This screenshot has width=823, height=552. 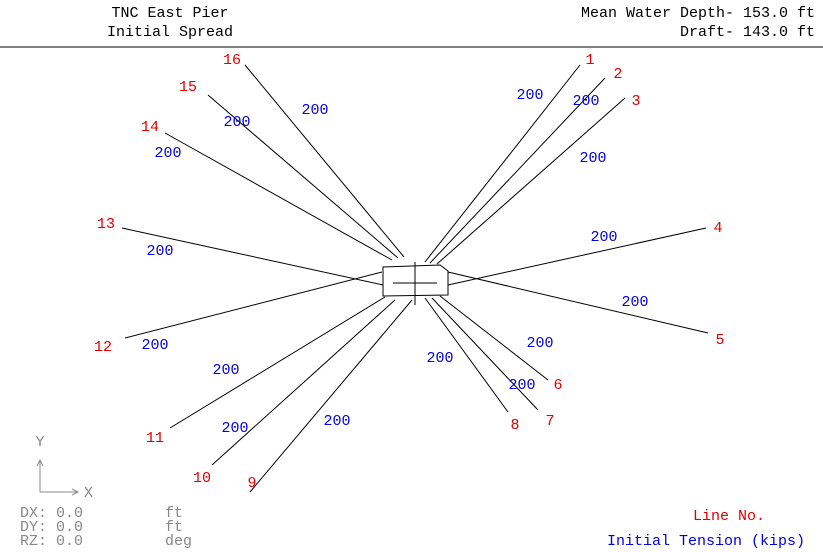 What do you see at coordinates (39, 442) in the screenshot?
I see `y-axis-label: Y` at bounding box center [39, 442].